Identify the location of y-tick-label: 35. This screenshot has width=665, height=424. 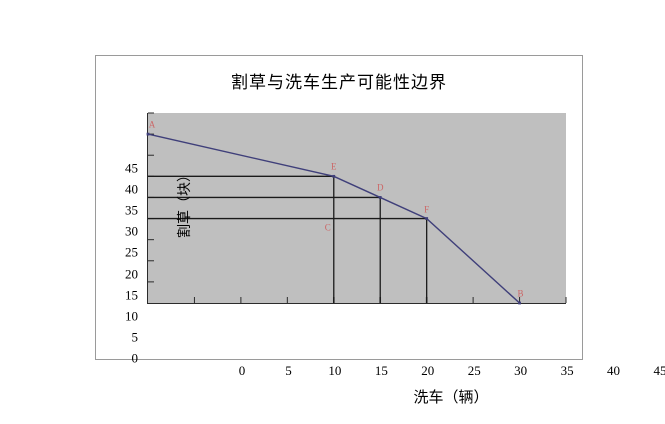
(131, 210).